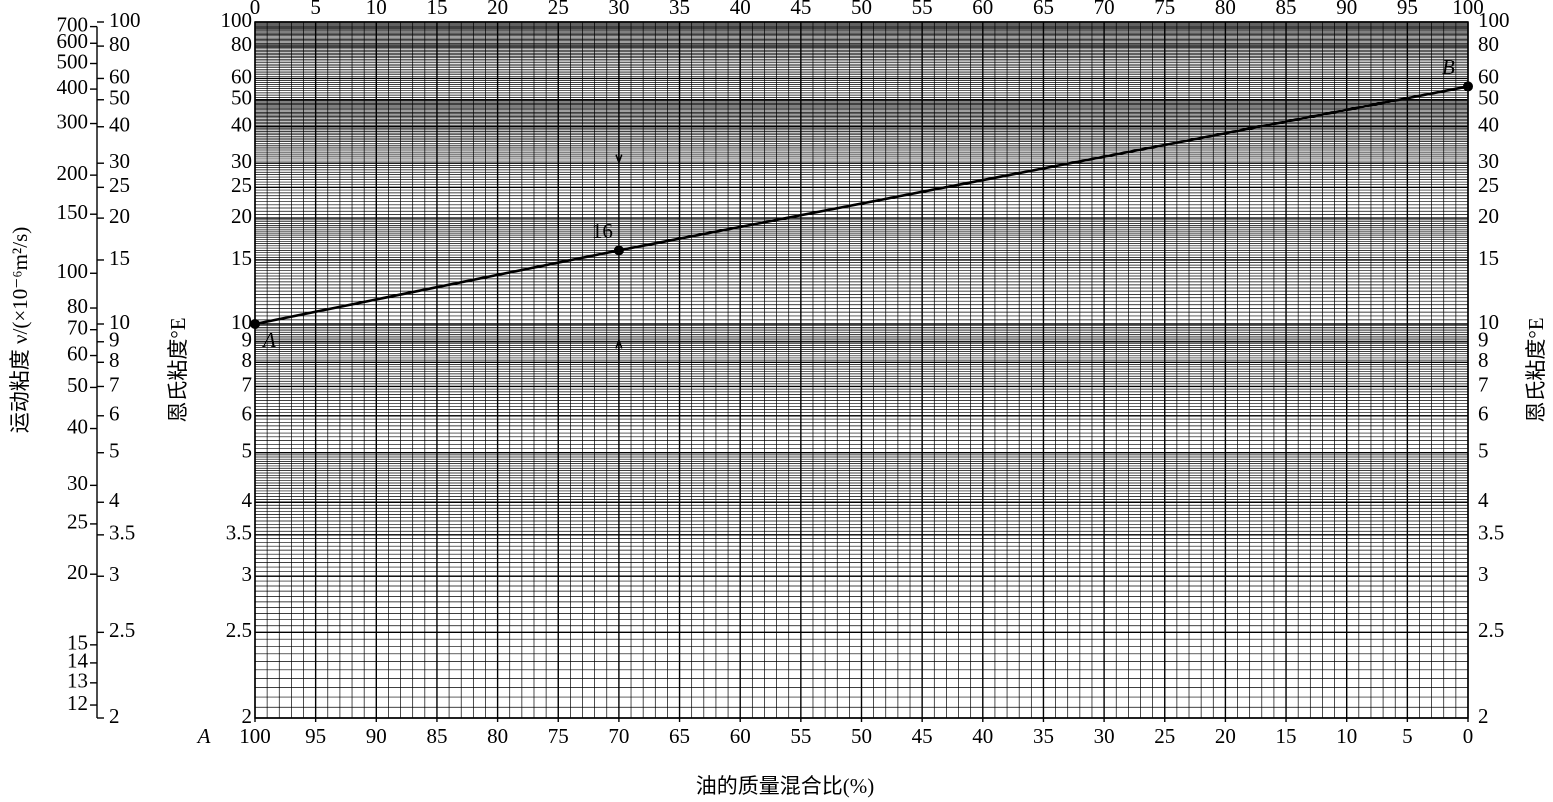 The image size is (1553, 802). Describe the element at coordinates (1407, 736) in the screenshot. I see `x2-tick-label: 5` at that location.